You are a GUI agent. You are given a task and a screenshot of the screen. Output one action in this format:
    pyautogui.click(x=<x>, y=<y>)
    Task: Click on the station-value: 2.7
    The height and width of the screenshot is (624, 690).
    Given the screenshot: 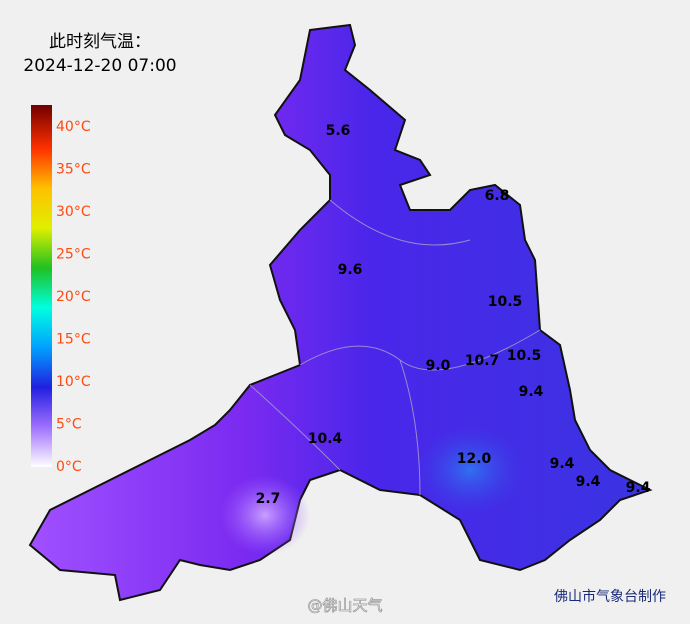 What is the action you would take?
    pyautogui.click(x=268, y=499)
    